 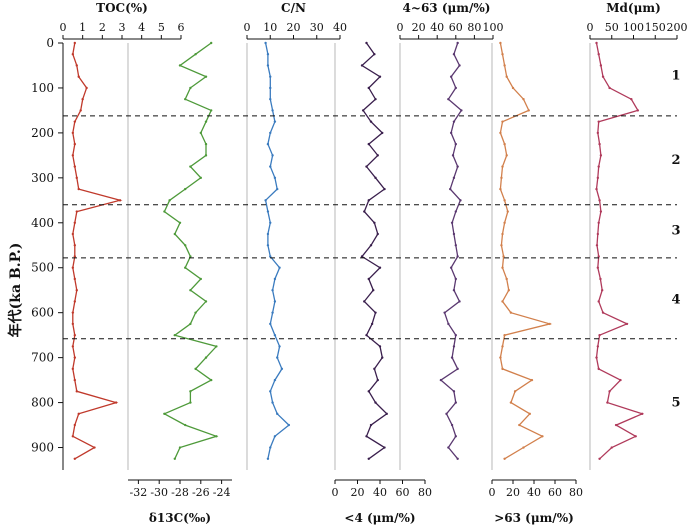 What do you see at coordinates (42, 313) in the screenshot?
I see `y-tick-label-6: 600` at bounding box center [42, 313].